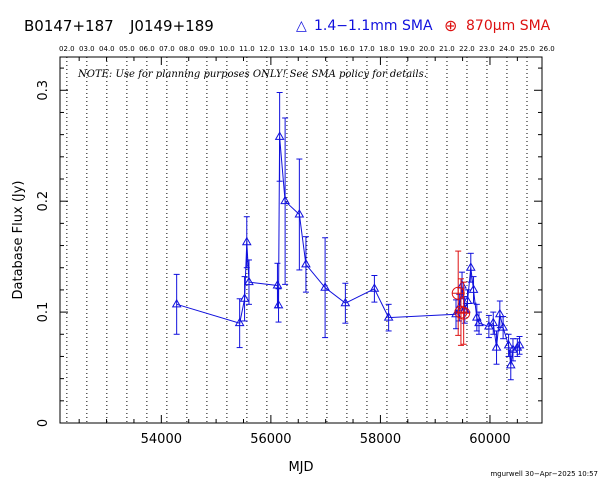  Describe the element at coordinates (147, 49) in the screenshot. I see `year-tick-label: 06.0` at that location.